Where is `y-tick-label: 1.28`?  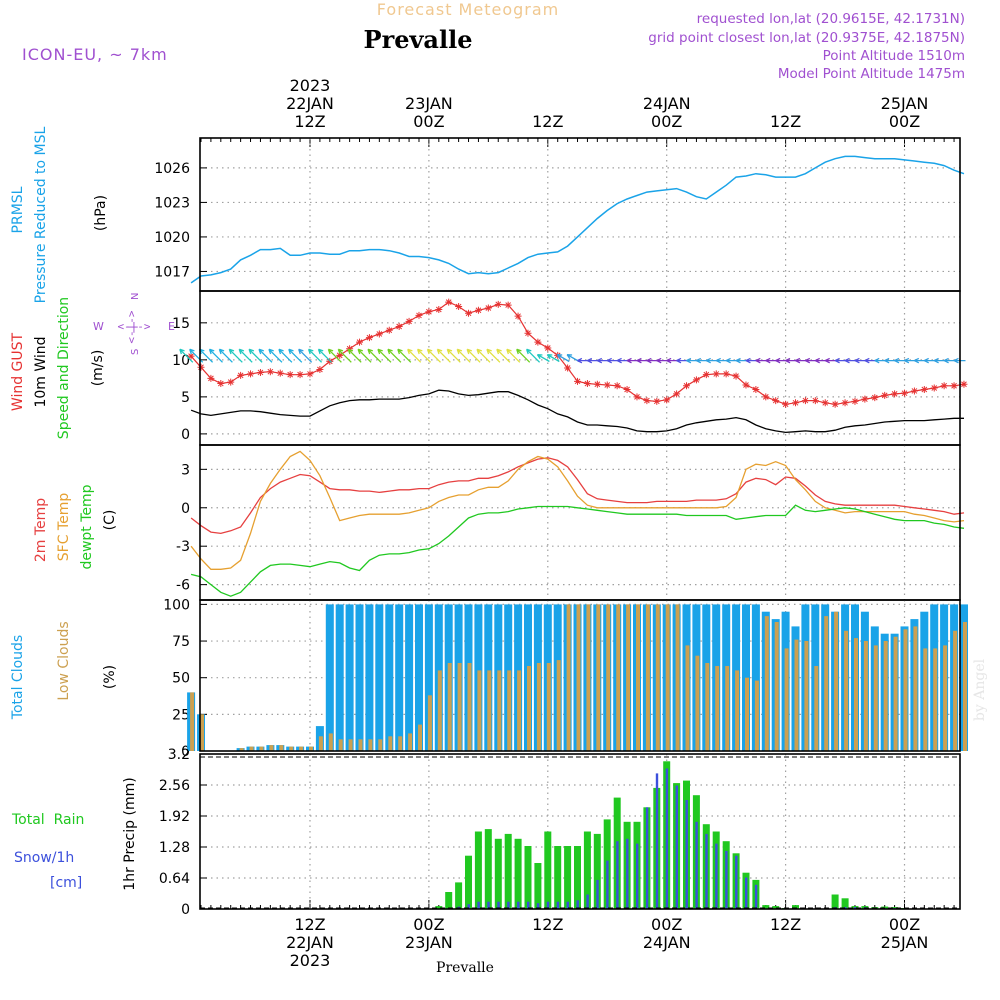
y-tick-label: 1.28 is located at coordinates (174, 848).